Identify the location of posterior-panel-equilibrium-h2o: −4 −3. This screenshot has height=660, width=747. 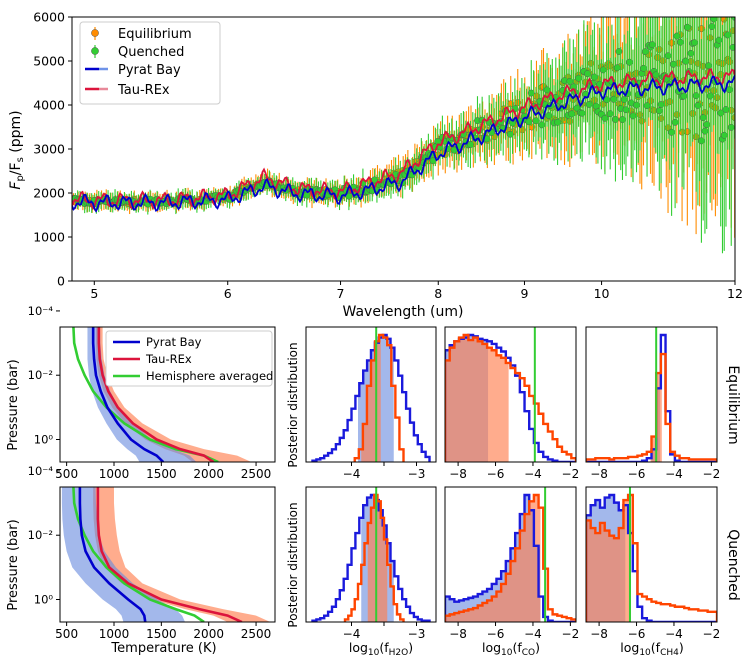
(371, 403).